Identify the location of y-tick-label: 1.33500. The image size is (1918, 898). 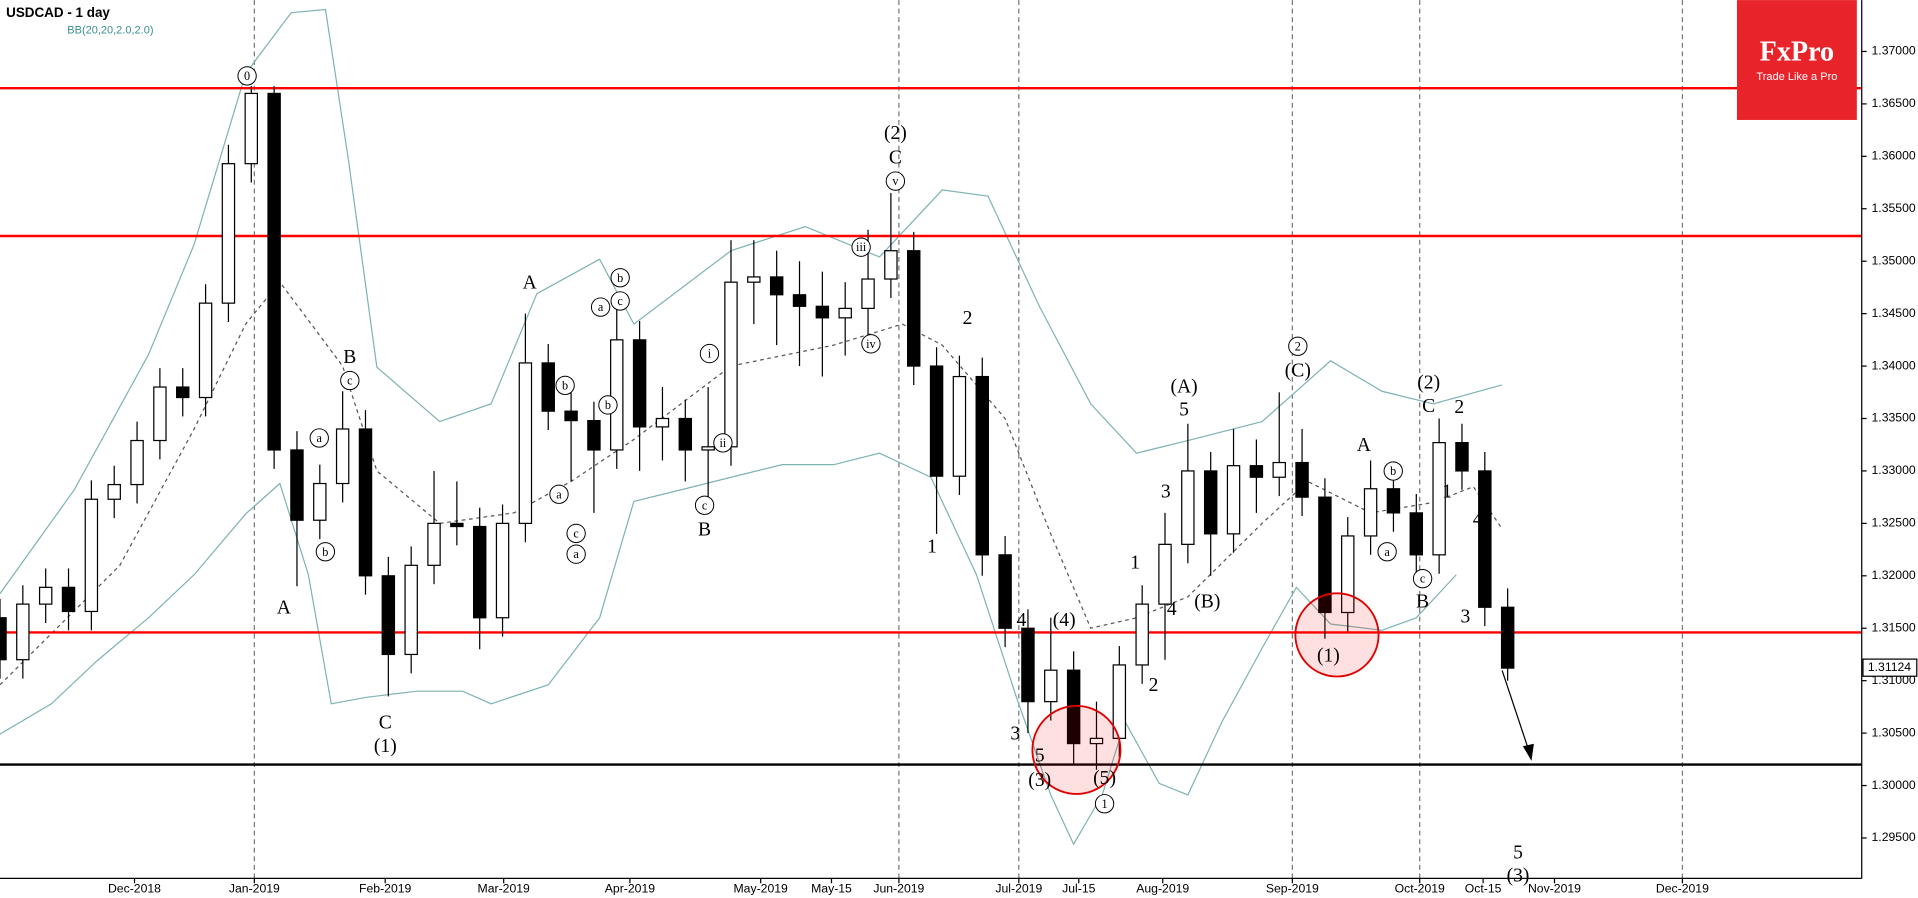
(1894, 418).